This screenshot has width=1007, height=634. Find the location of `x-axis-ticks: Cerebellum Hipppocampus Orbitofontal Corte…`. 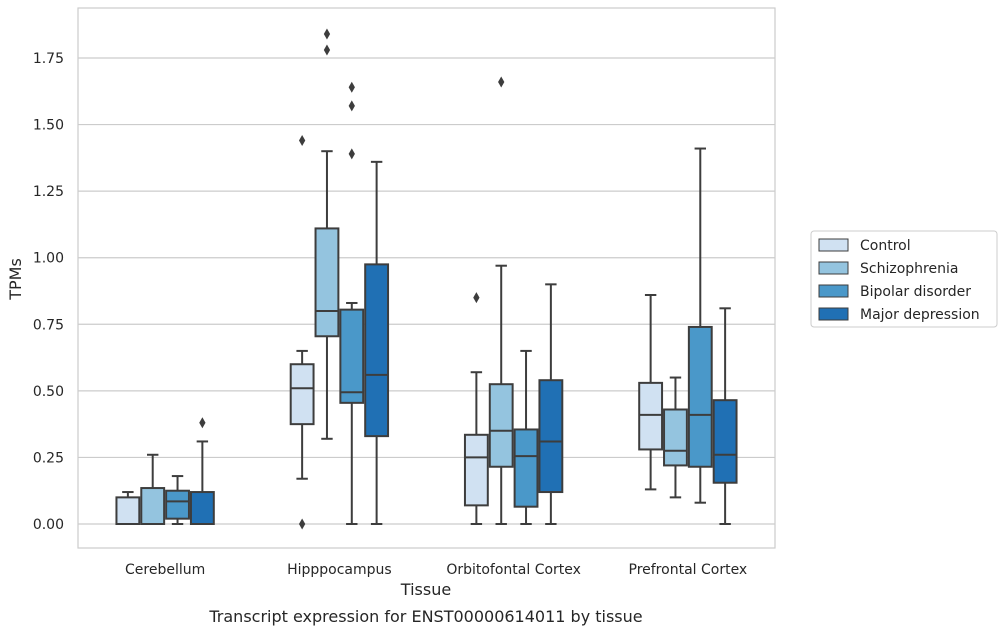

x-axis-ticks: Cerebellum Hipppocampus Orbitofontal Corte… is located at coordinates (436, 570).